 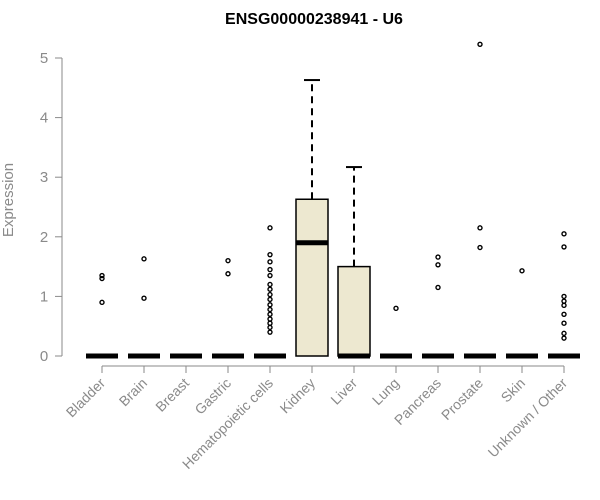 I want to click on x-tick-label: Breast, so click(x=172, y=395).